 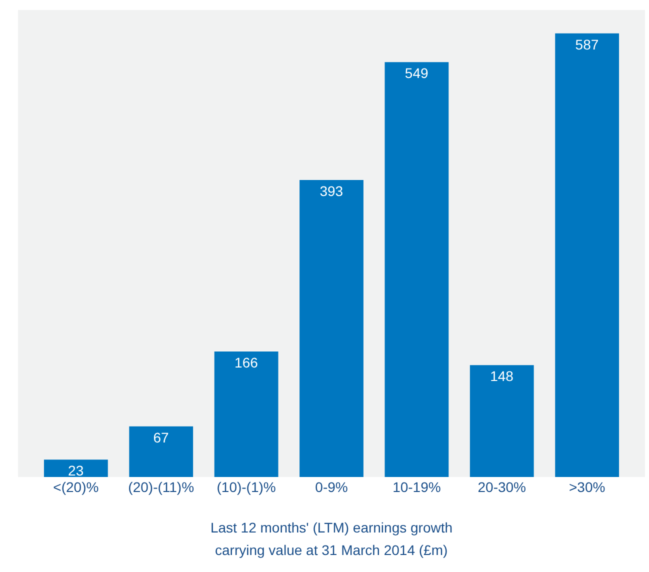 I want to click on text: carrying value at 31 March 2014 (£m), so click(x=331, y=550).